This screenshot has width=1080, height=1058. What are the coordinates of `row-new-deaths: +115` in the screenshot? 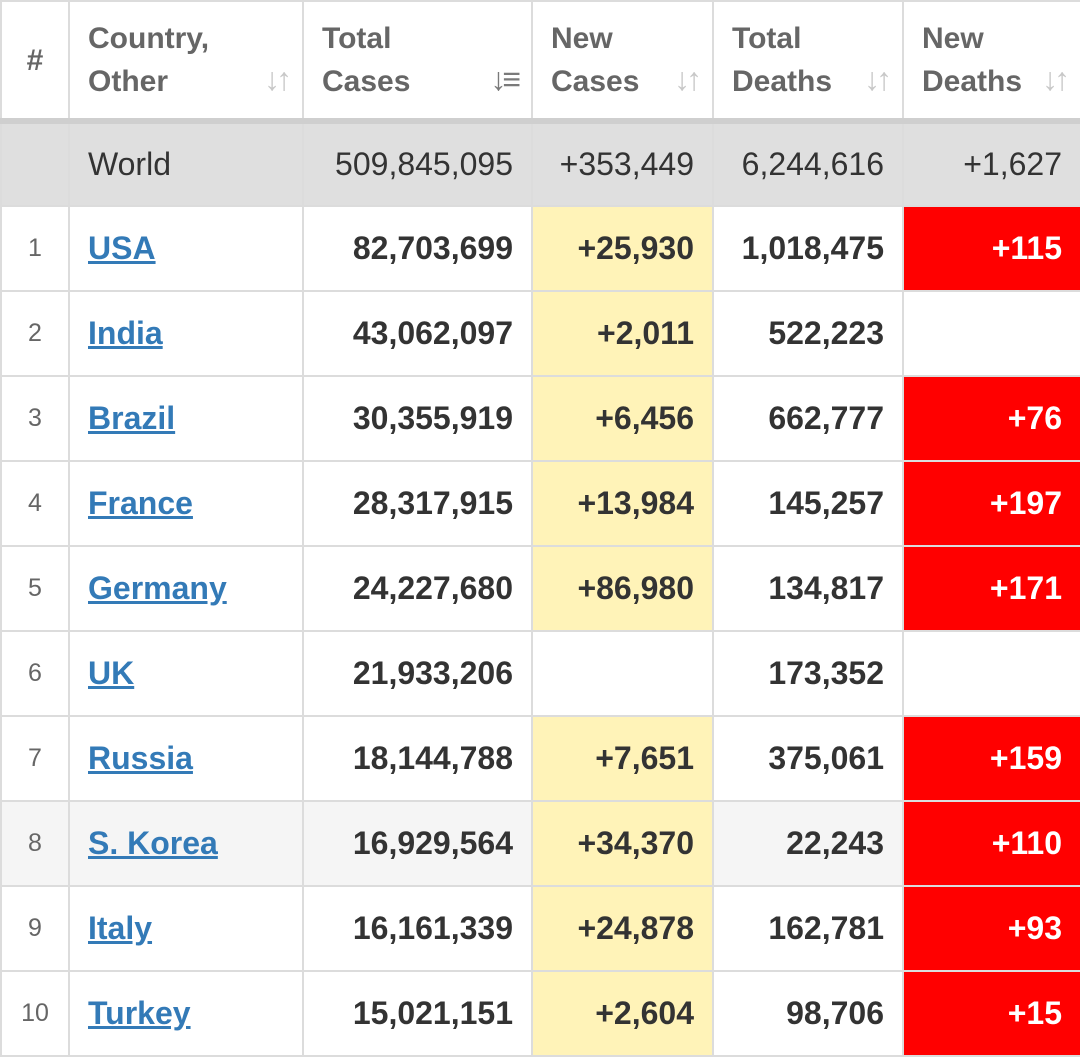 It's located at (991, 248).